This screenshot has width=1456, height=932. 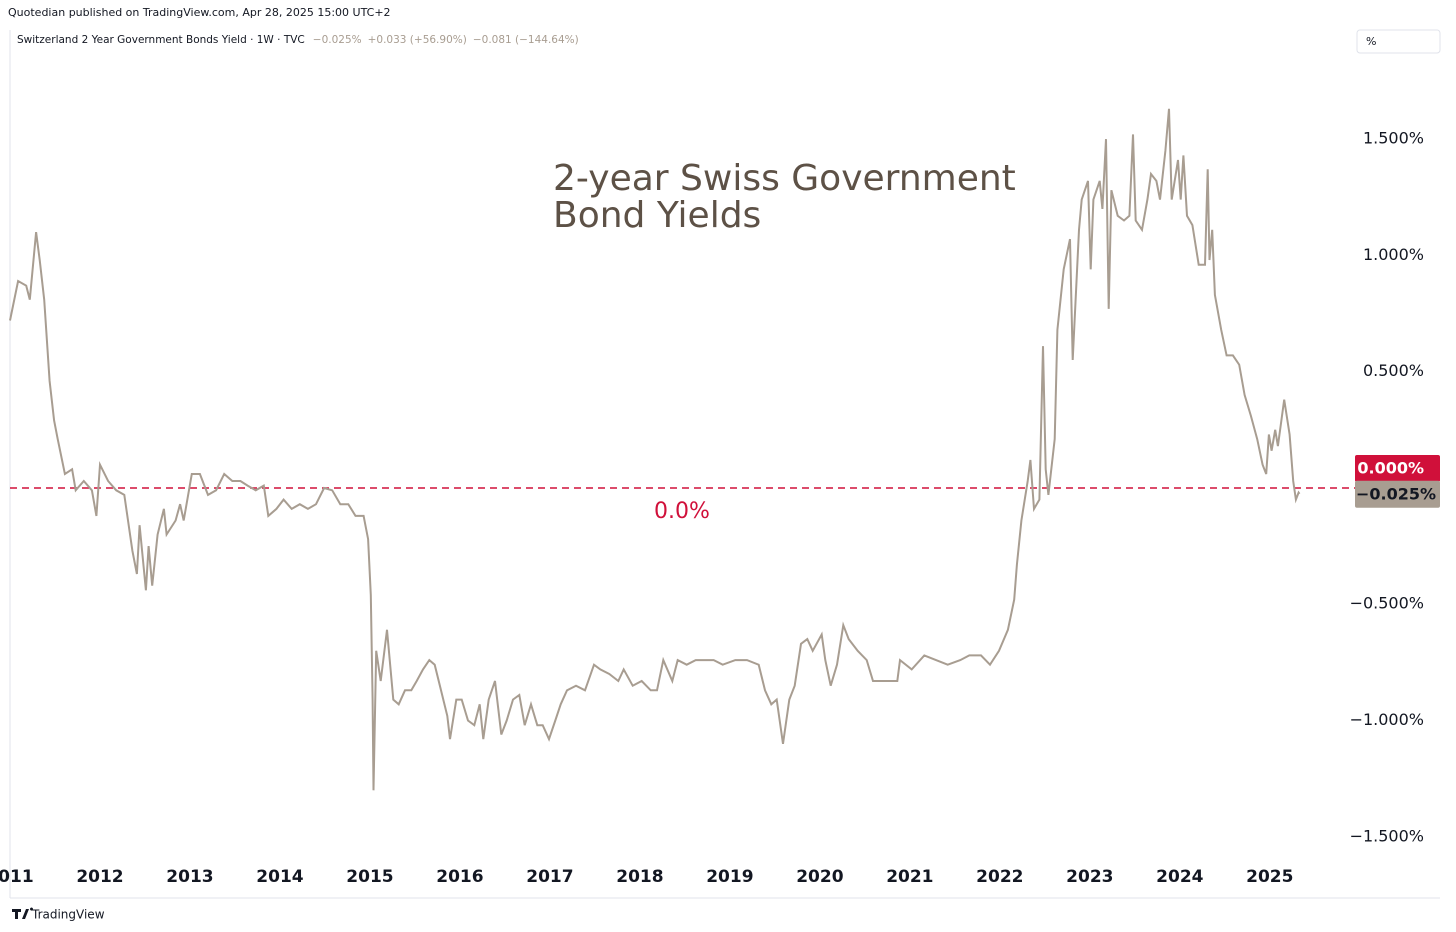 What do you see at coordinates (1393, 370) in the screenshot?
I see `y-tick-label: 0.500%` at bounding box center [1393, 370].